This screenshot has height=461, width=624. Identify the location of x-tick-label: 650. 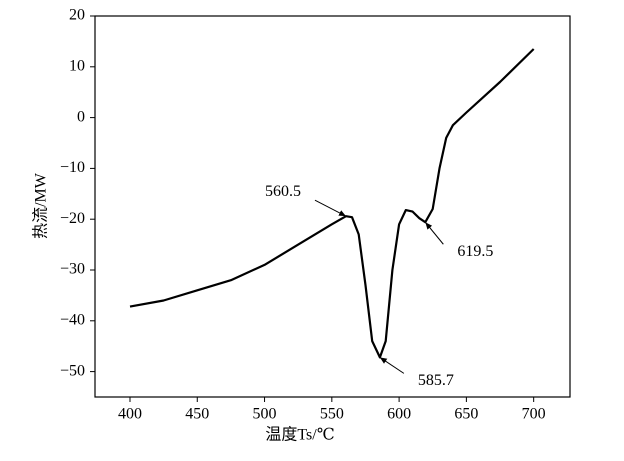
(466, 414).